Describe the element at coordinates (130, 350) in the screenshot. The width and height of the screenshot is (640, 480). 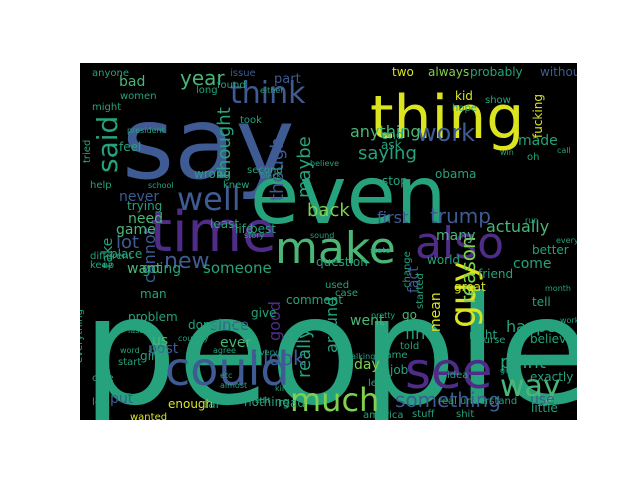
I see `word-word: word` at that location.